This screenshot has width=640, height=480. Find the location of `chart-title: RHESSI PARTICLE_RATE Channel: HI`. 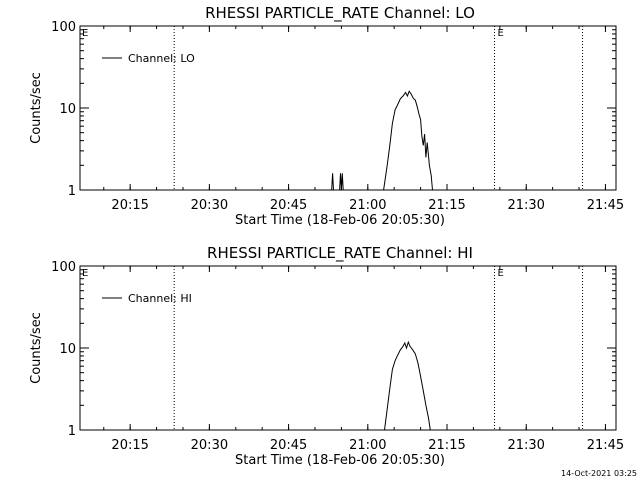

chart-title: RHESSI PARTICLE_RATE Channel: HI is located at coordinates (340, 253).